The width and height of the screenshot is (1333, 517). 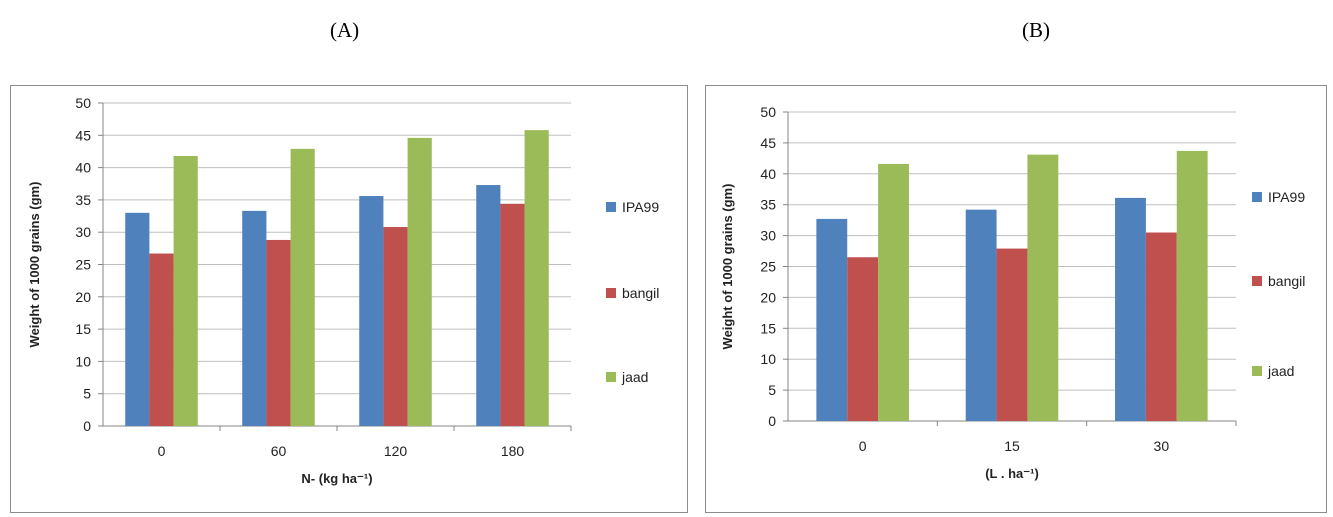 What do you see at coordinates (336, 478) in the screenshot?
I see `x-axis-label: N- (kg ha⁻¹)` at bounding box center [336, 478].